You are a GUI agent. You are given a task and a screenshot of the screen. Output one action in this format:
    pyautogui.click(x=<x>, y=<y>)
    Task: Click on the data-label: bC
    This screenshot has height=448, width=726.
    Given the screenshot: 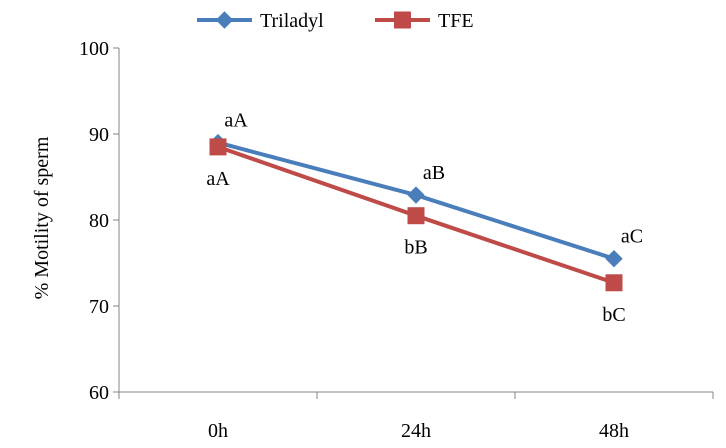 What is the action you would take?
    pyautogui.click(x=613, y=315)
    